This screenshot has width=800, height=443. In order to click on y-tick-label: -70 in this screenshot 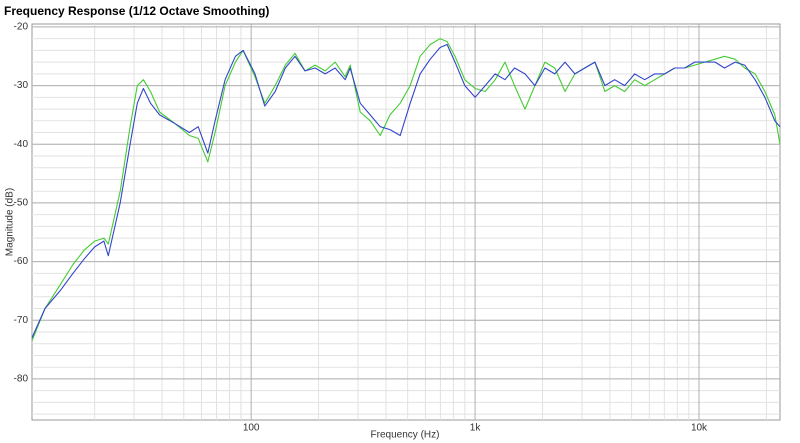, I will do `click(21, 320)`.